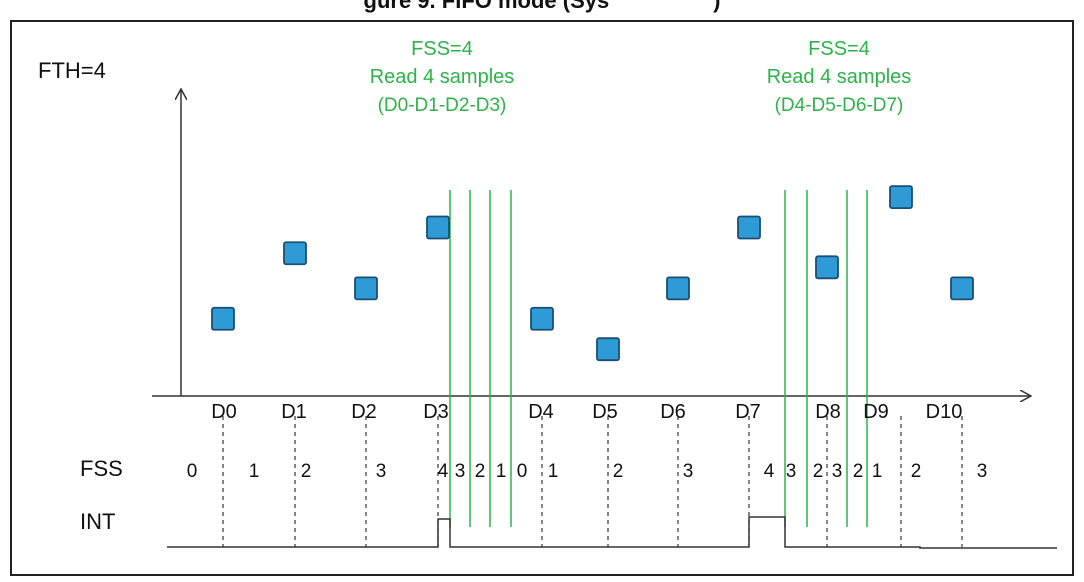  What do you see at coordinates (608, 349) in the screenshot?
I see `sample-marker-d5` at bounding box center [608, 349].